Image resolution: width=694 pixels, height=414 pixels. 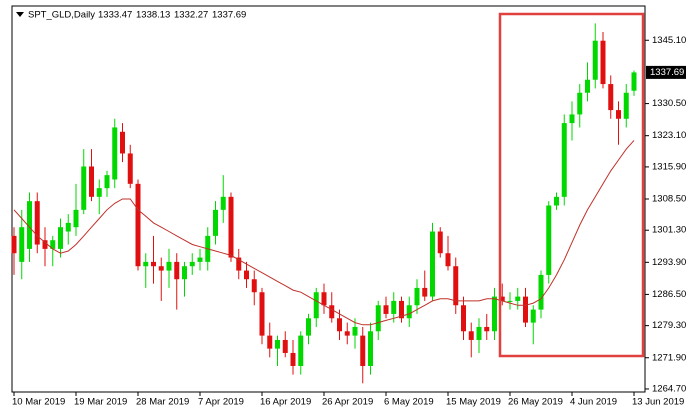 I want to click on y-tick-label: 1293.90, so click(x=669, y=262).